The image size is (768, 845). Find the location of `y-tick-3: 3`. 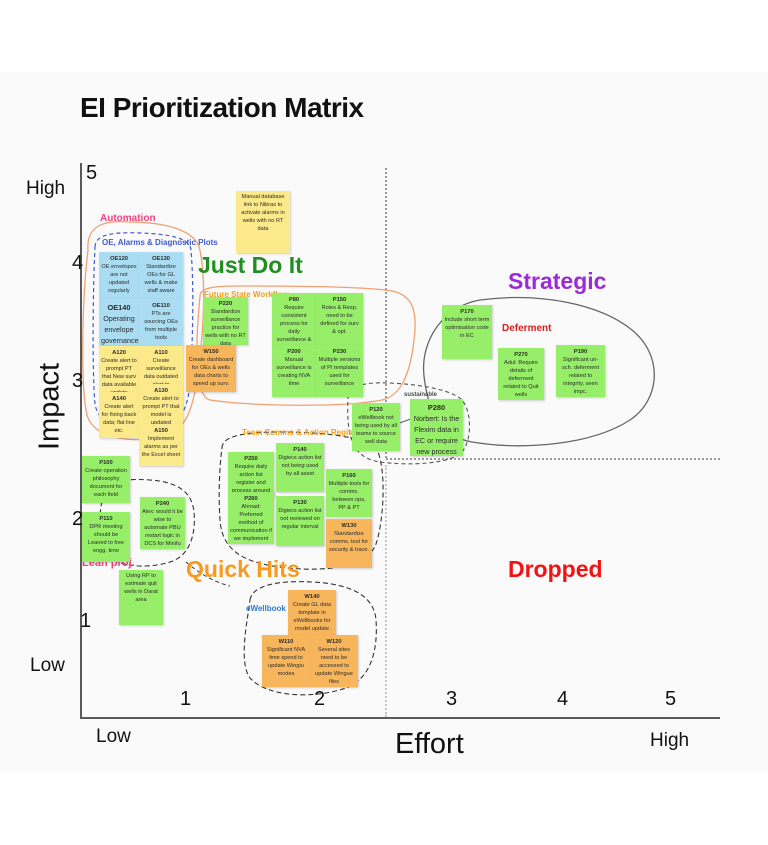

y-tick-3: 3 is located at coordinates (78, 381).